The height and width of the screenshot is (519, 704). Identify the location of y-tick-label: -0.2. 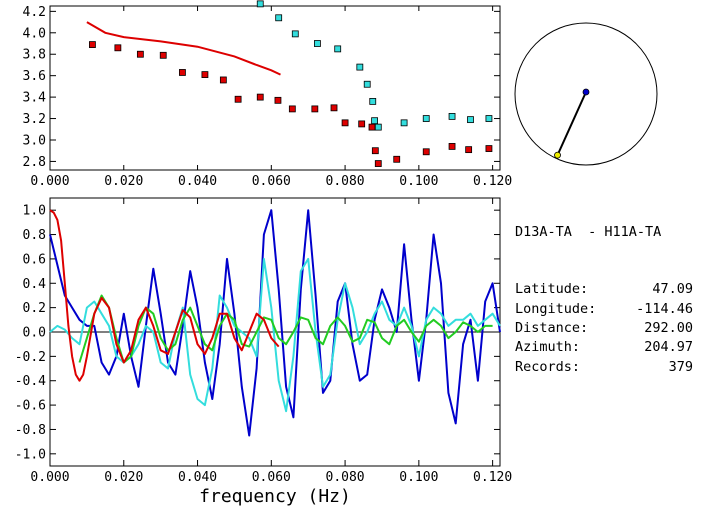
(30, 357).